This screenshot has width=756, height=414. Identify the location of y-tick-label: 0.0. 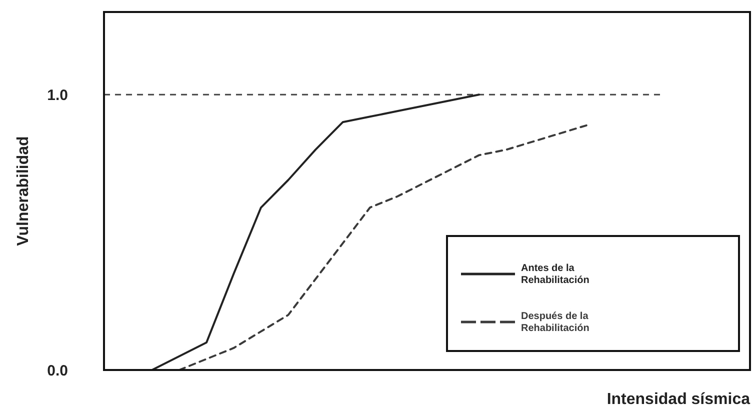
(57, 371).